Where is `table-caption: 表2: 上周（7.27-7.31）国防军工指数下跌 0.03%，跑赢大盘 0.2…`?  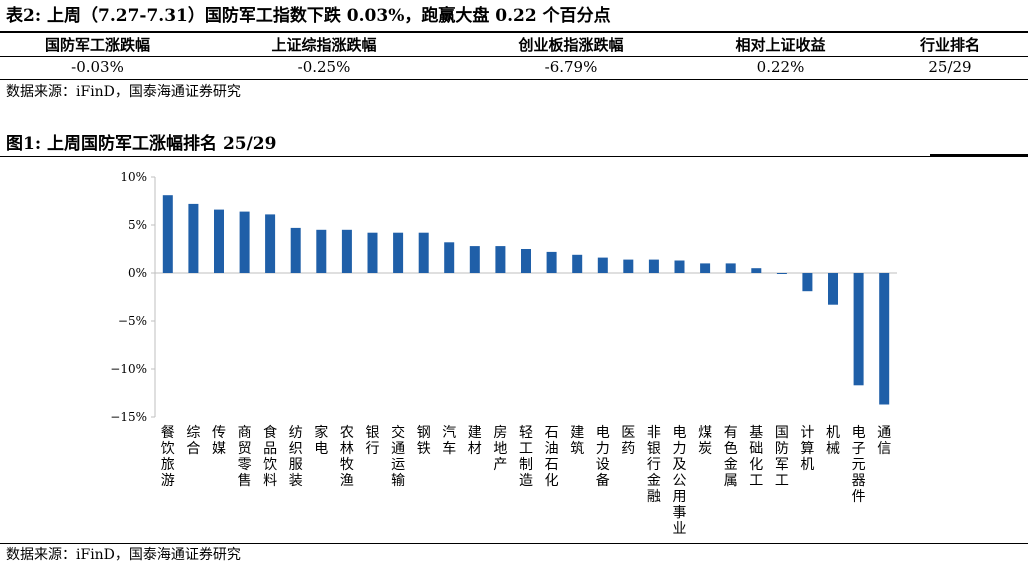
table-caption: 表2: 上周（7.27-7.31）国防军工指数下跌 0.03%，跑赢大盘 0.2… is located at coordinates (308, 16).